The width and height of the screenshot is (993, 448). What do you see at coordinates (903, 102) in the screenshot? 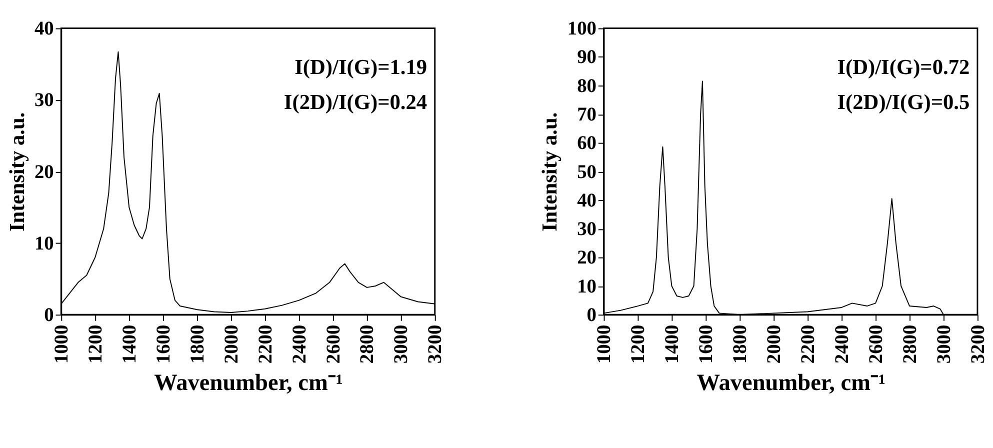
I see `annotation: I(2D)/I(G)=0.5` at bounding box center [903, 102].